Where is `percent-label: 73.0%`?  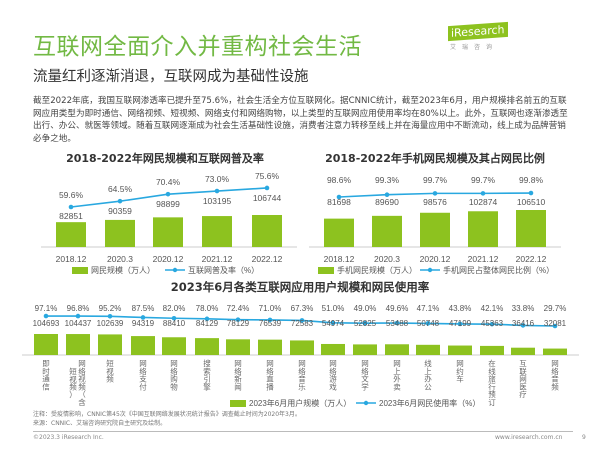
percent-label: 73.0% is located at coordinates (217, 179).